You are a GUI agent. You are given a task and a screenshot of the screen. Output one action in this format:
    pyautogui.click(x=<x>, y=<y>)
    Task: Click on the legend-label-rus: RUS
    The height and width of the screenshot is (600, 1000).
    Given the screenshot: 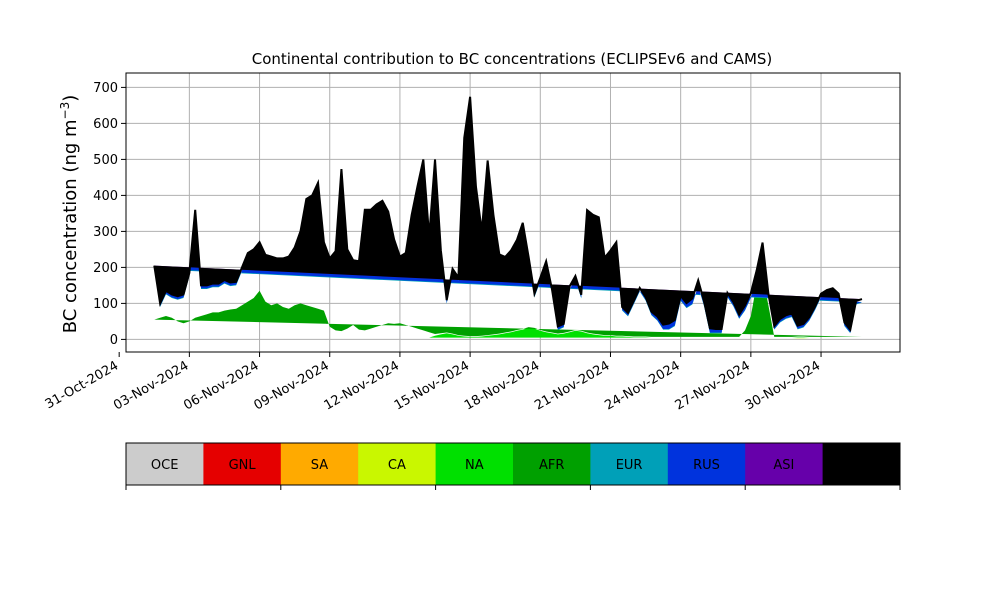 What is the action you would take?
    pyautogui.click(x=706, y=465)
    